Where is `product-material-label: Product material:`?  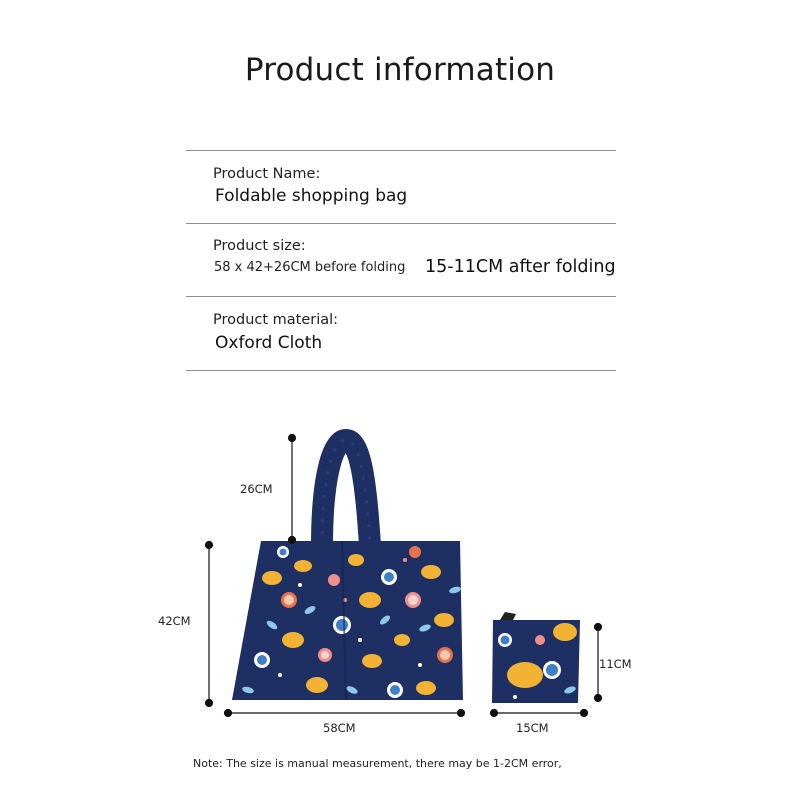 product-material-label: Product material: is located at coordinates (276, 320).